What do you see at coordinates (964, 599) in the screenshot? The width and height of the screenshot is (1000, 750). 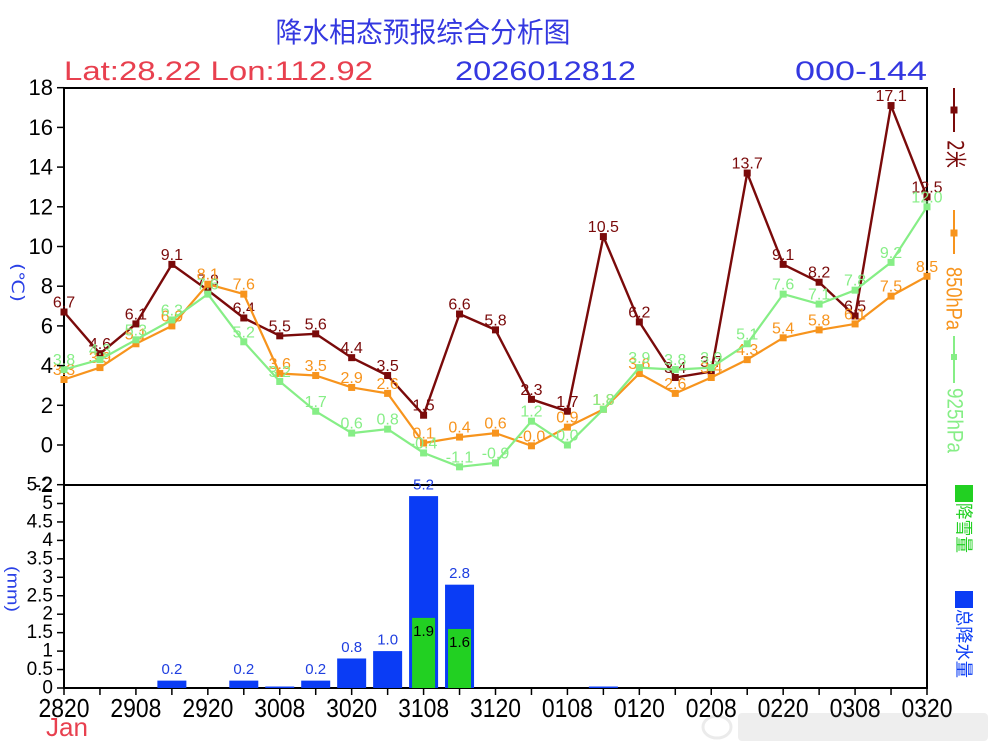 I see `legend-total-precip-swatch-icon` at bounding box center [964, 599].